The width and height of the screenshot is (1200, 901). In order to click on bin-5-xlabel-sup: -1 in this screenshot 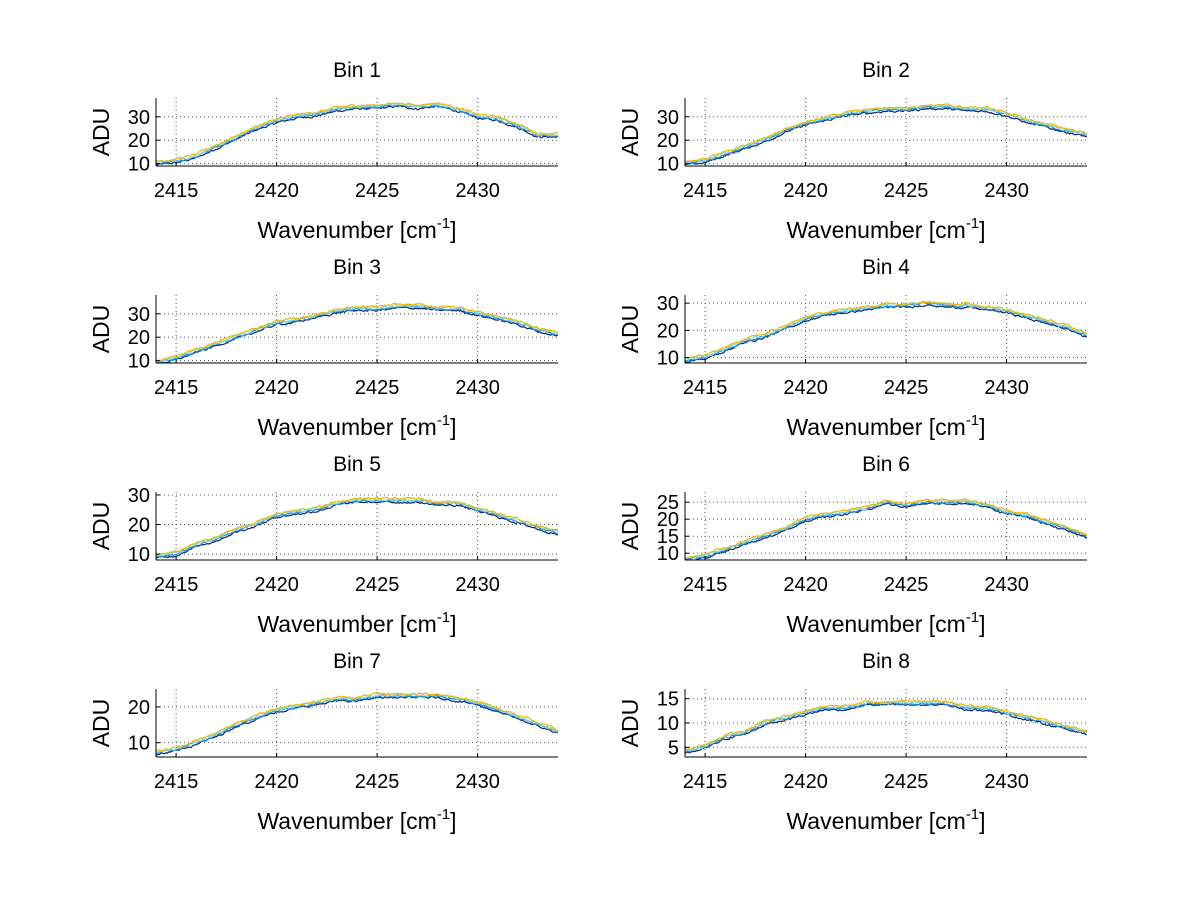, I will do `click(443, 617)`.